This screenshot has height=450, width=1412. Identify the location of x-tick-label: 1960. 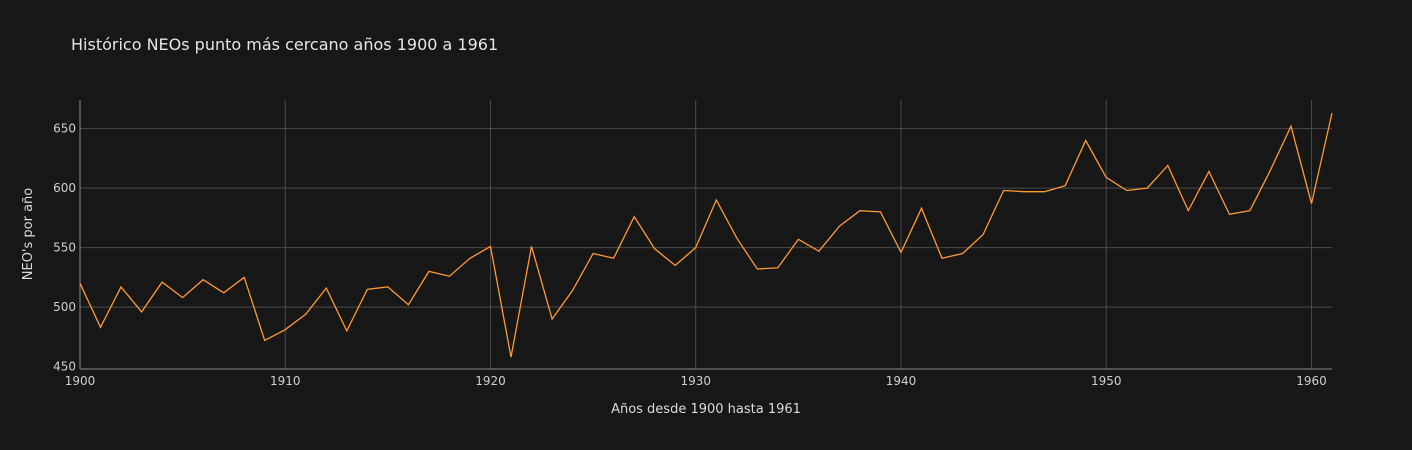
(1311, 381).